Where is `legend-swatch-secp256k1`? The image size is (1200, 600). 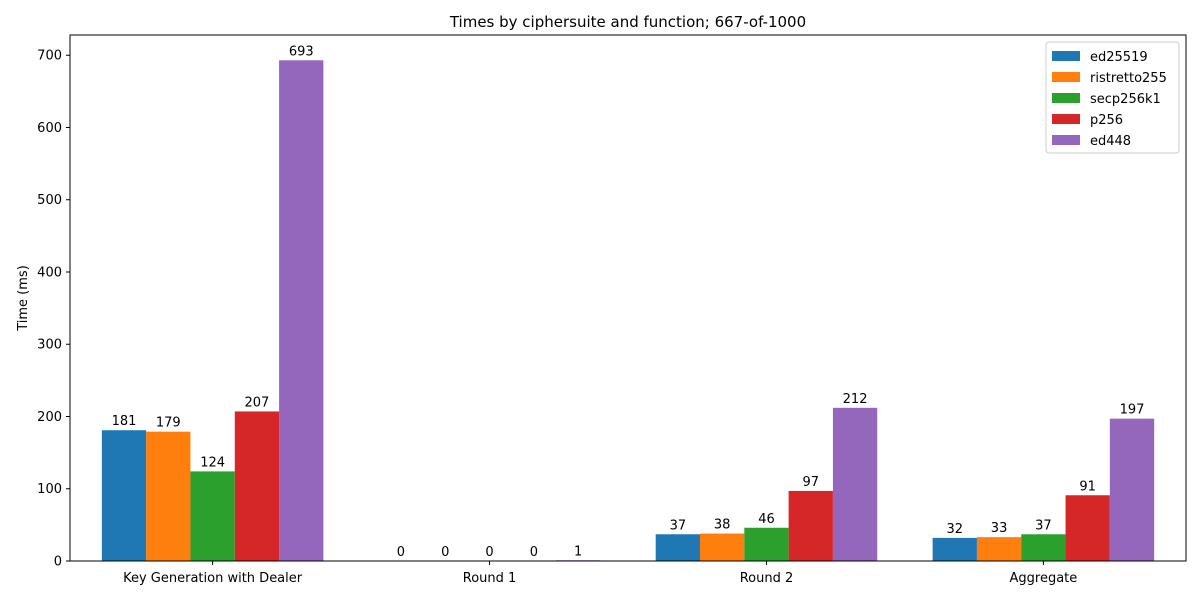 legend-swatch-secp256k1 is located at coordinates (1066, 98).